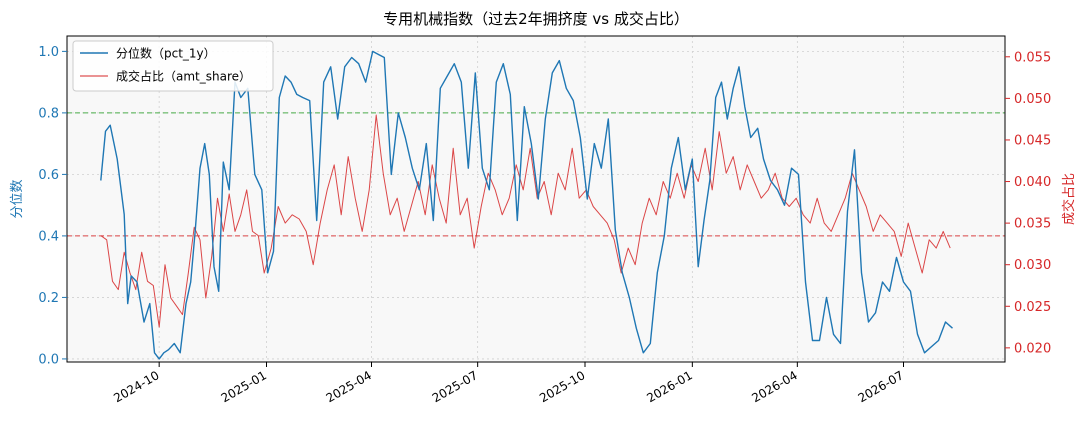 The width and height of the screenshot is (1089, 429). Describe the element at coordinates (48, 113) in the screenshot. I see `y-left-tick-label: 0.8` at that location.